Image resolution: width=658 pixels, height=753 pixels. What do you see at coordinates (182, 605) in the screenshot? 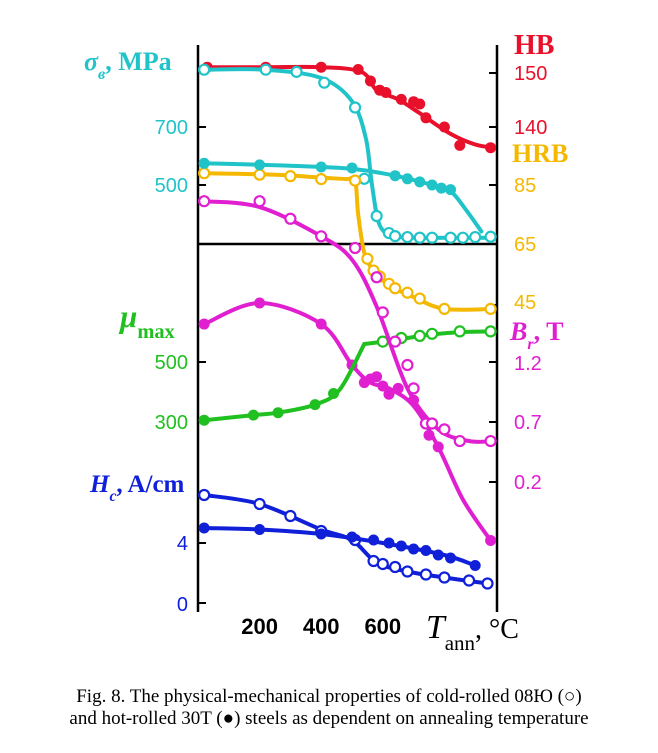
I see `hc-tick-0: 0` at bounding box center [182, 605].